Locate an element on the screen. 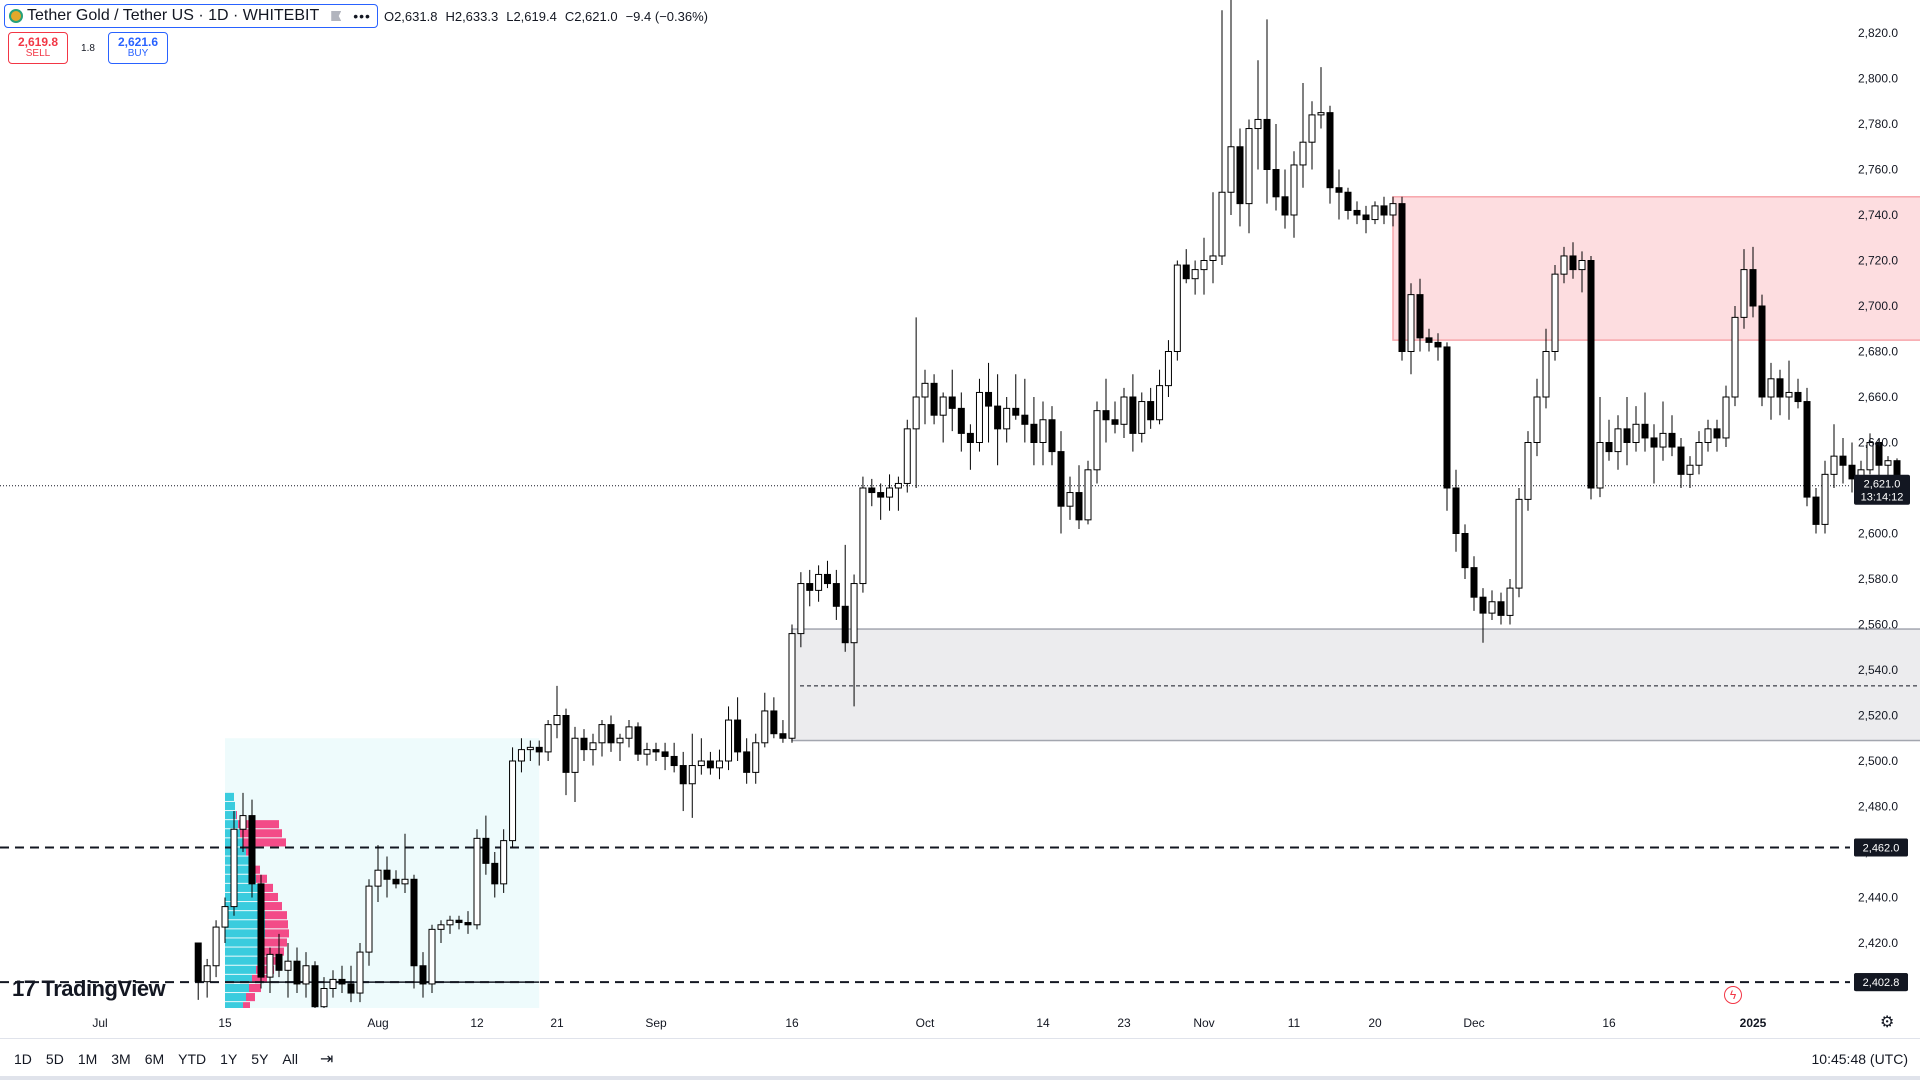 The width and height of the screenshot is (1920, 1080). timeframe-1d: 1D is located at coordinates (23, 1059).